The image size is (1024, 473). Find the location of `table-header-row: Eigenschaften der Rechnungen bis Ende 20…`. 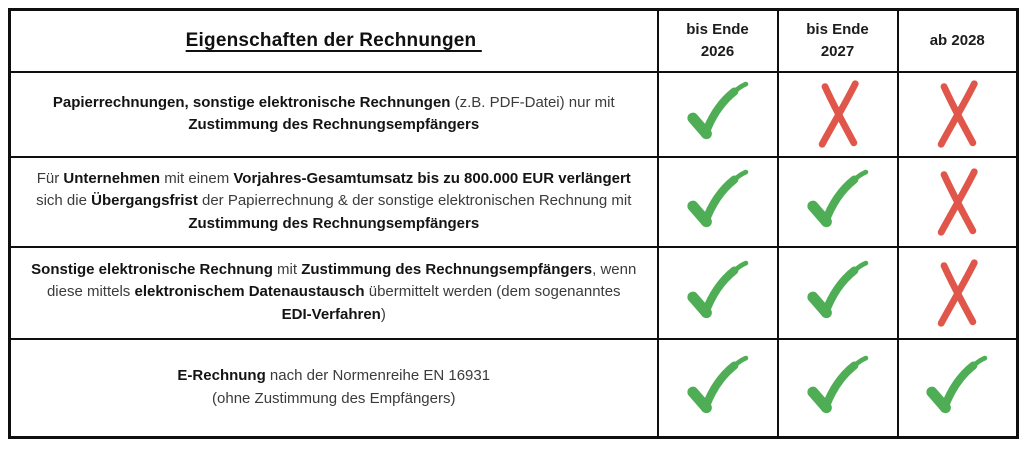

table-header-row: Eigenschaften der Rechnungen bis Ende 20… is located at coordinates (513, 40).